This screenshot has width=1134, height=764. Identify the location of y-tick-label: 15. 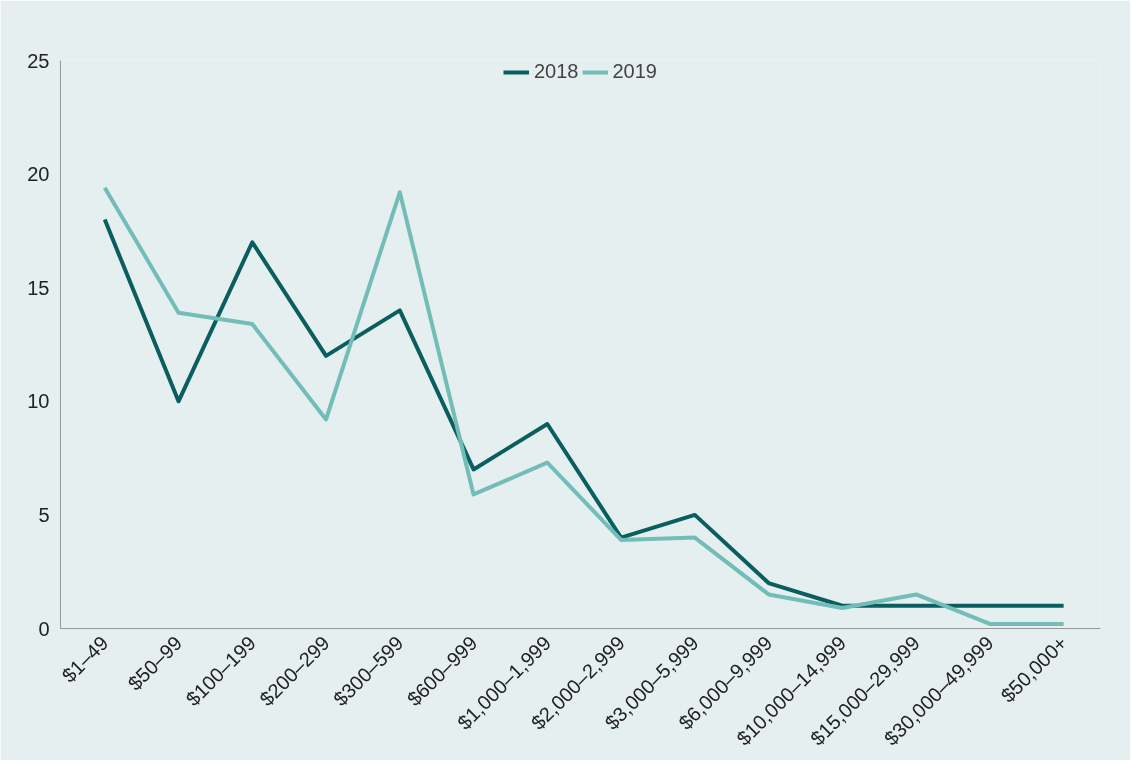
(38, 287).